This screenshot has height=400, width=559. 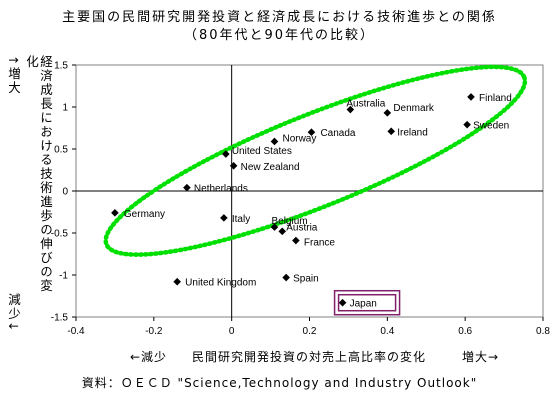 What do you see at coordinates (38, 174) in the screenshot?
I see `y-axis-label: 経済成長における技術進歩の伸びの変化` at bounding box center [38, 174].